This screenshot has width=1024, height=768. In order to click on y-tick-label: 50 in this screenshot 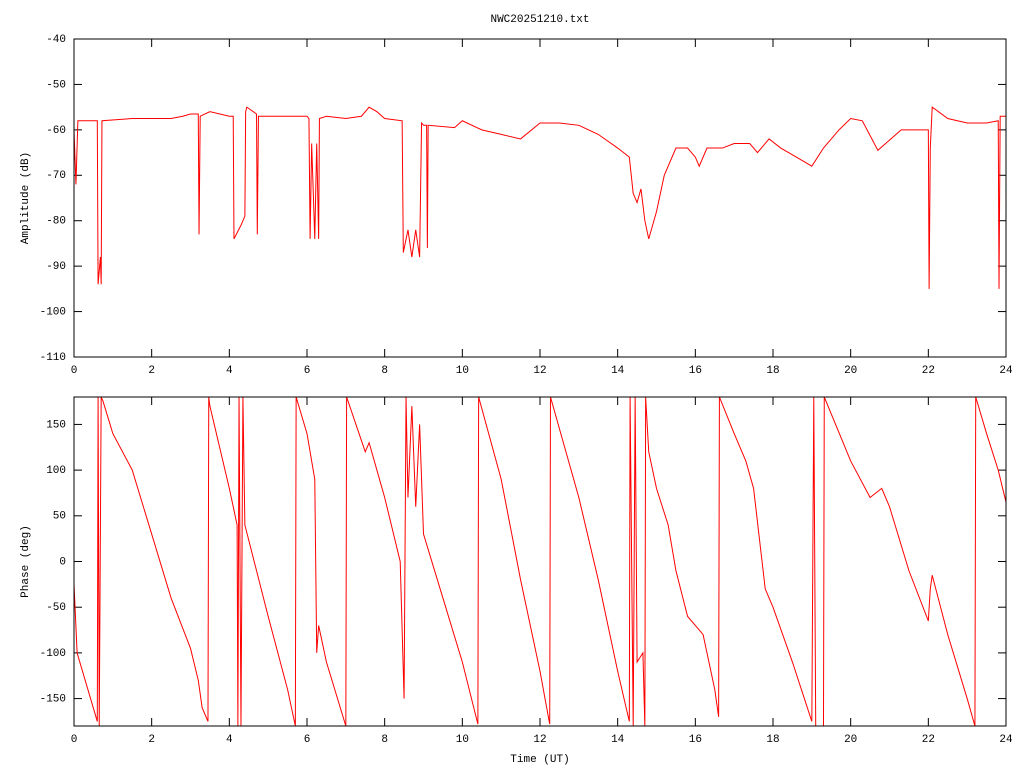, I will do `click(59, 517)`.